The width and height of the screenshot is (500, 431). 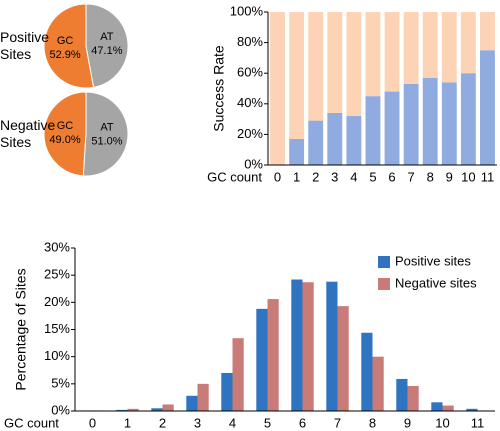 What do you see at coordinates (64, 140) in the screenshot?
I see `slice-value-label: 49.0%` at bounding box center [64, 140].